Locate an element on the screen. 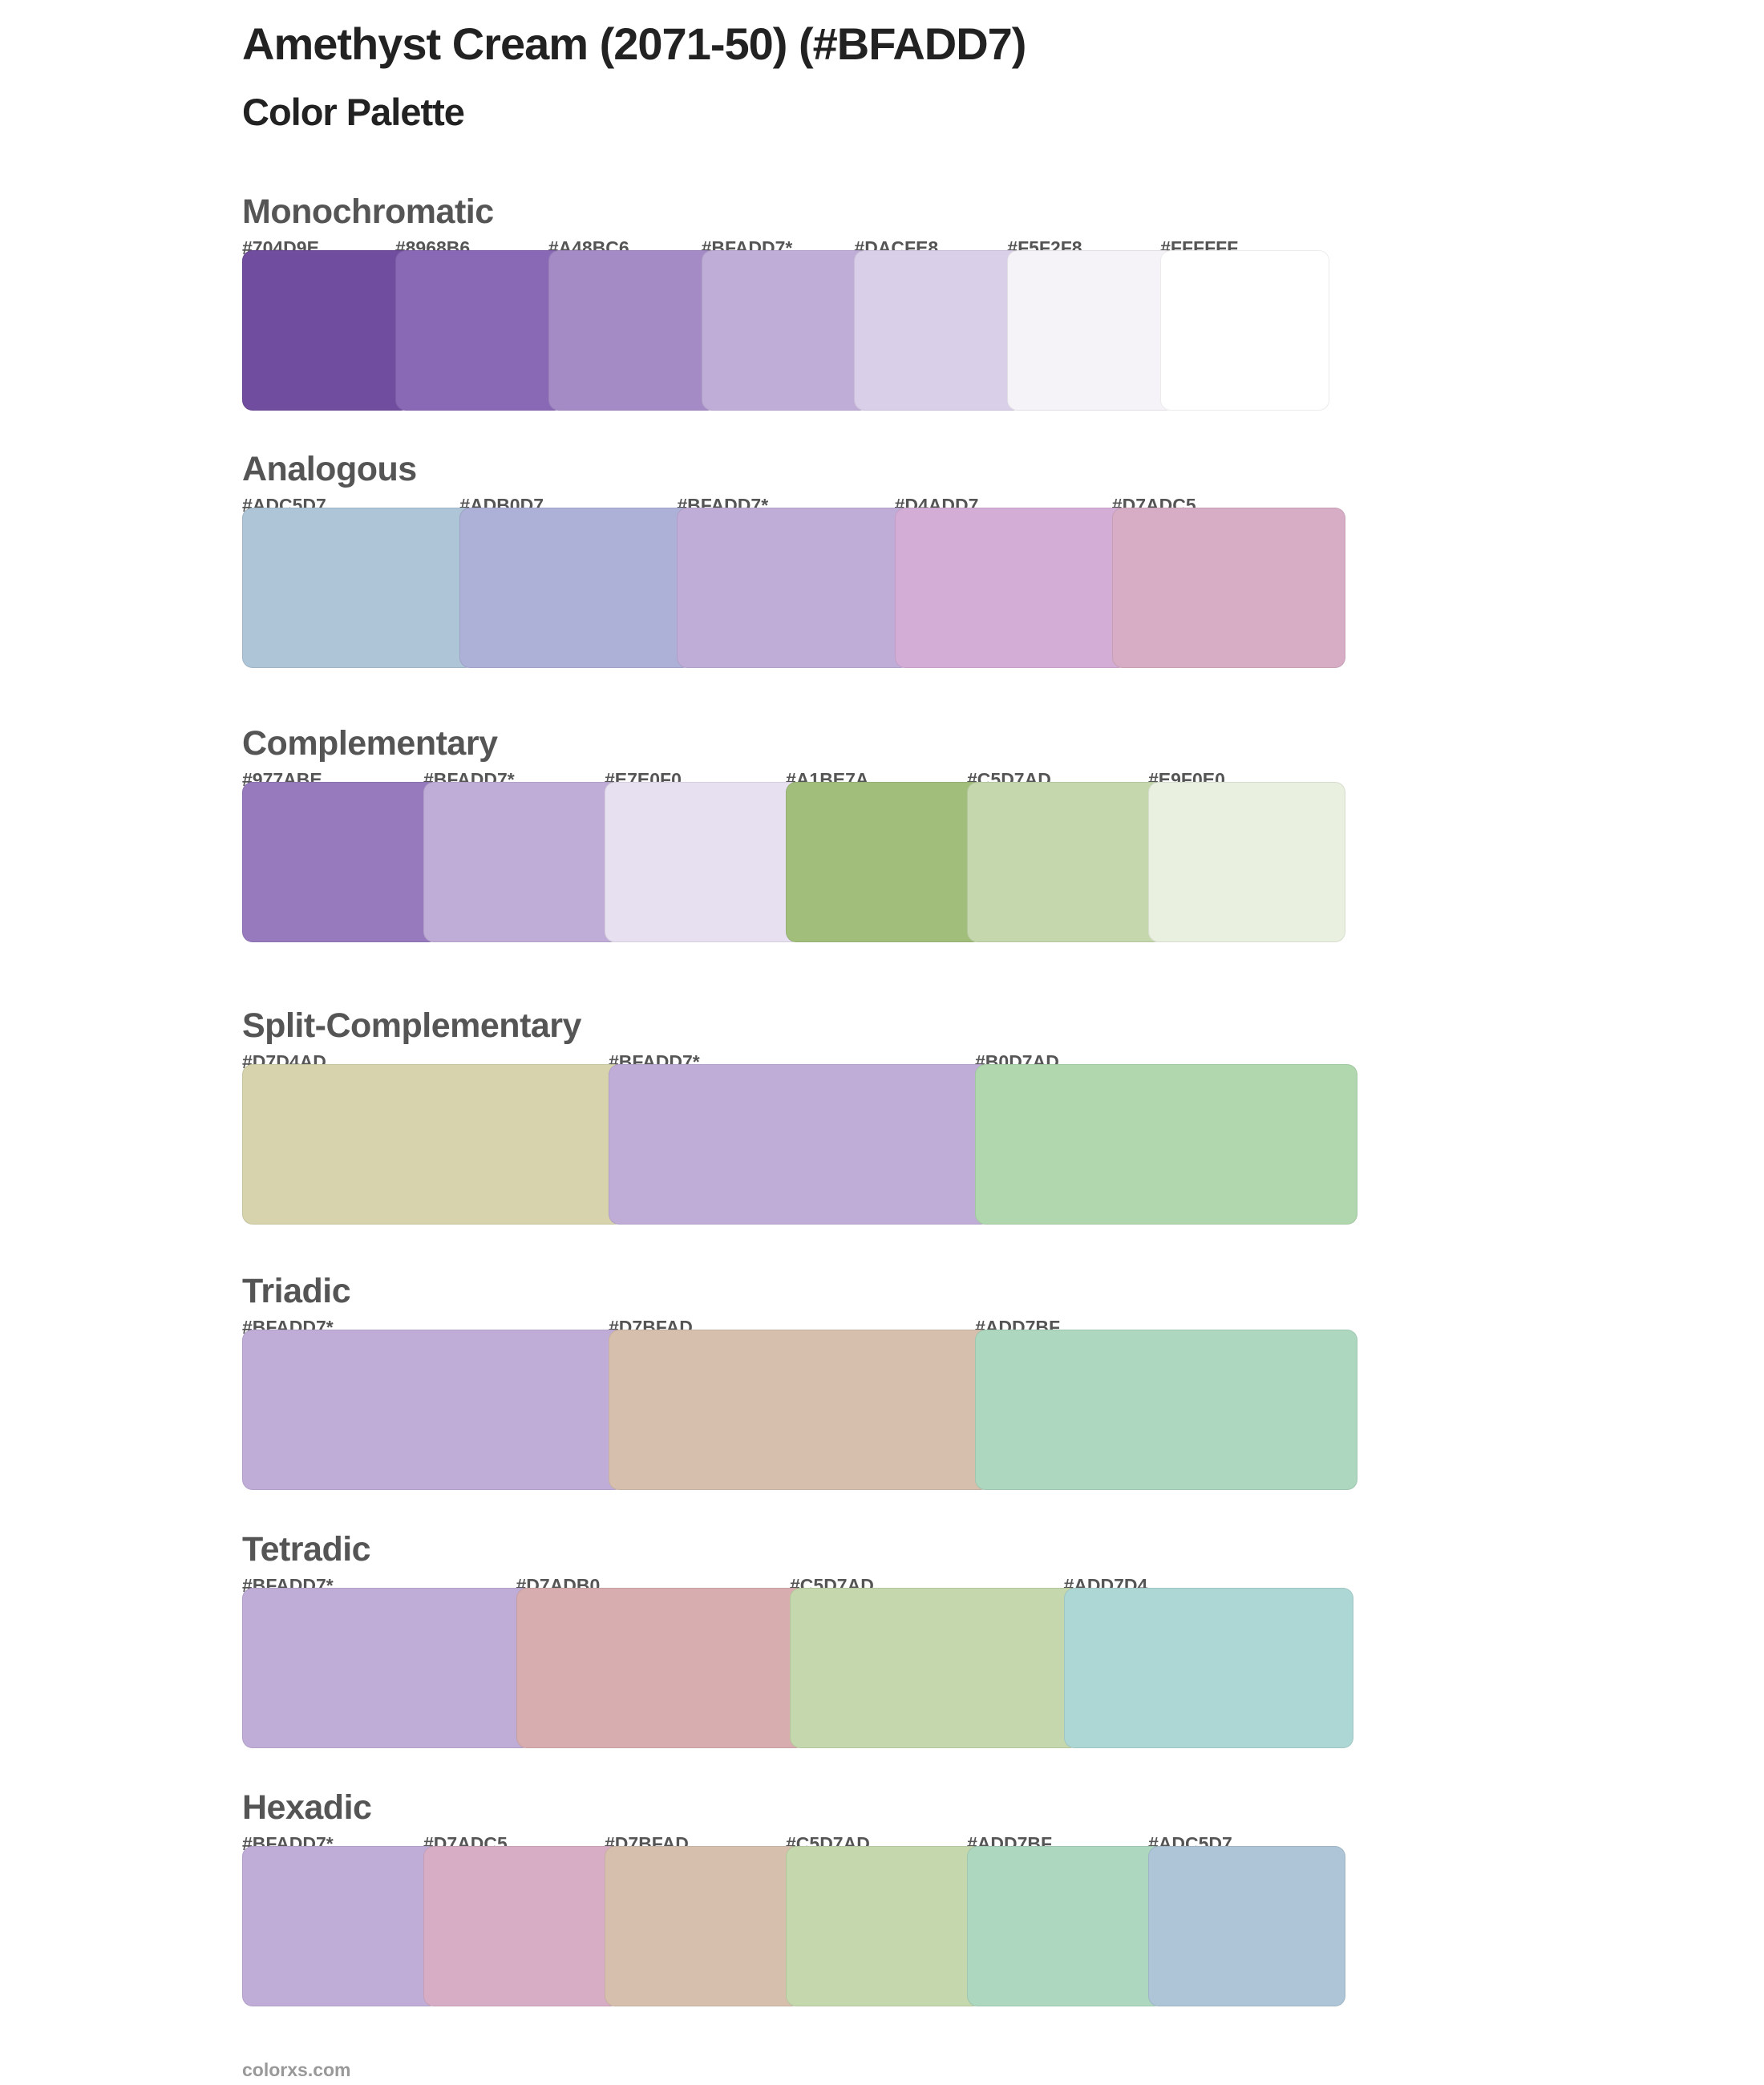  page-title: Amethyst Cream (2071-50) (#BFADD7) is located at coordinates (634, 43).